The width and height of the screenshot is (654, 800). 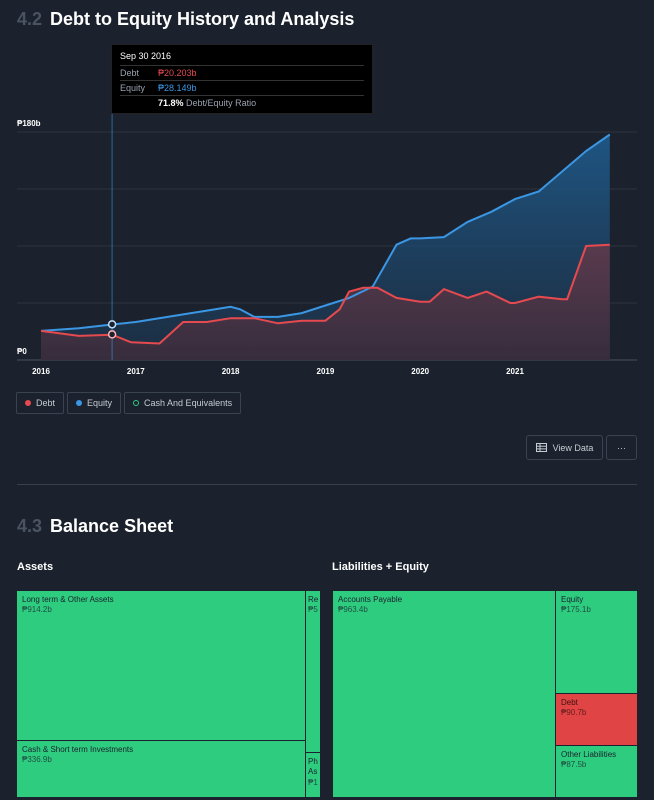 What do you see at coordinates (313, 782) in the screenshot?
I see `asset-value: ₱1` at bounding box center [313, 782].